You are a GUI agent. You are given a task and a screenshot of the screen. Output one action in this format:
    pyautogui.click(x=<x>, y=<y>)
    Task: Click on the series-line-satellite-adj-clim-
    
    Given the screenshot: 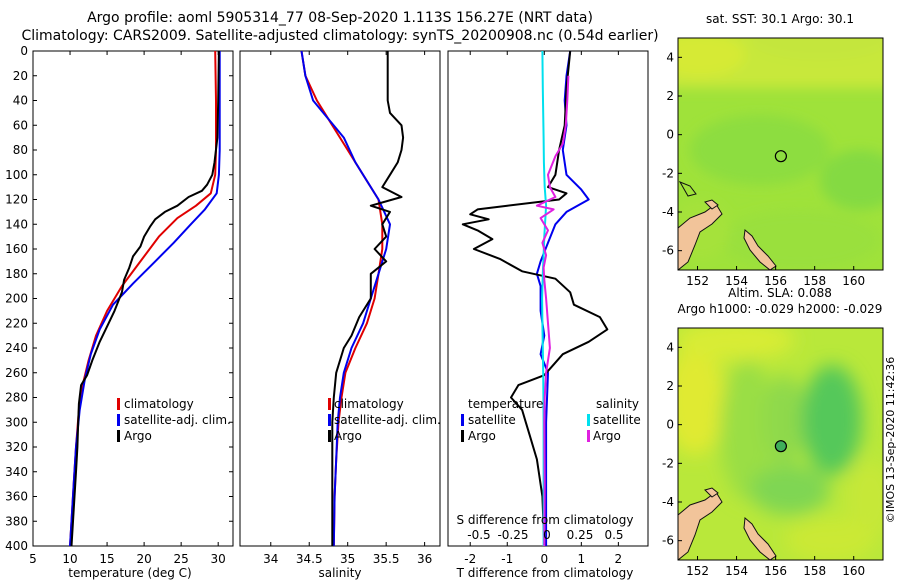 What is the action you would take?
    pyautogui.click(x=345, y=298)
    